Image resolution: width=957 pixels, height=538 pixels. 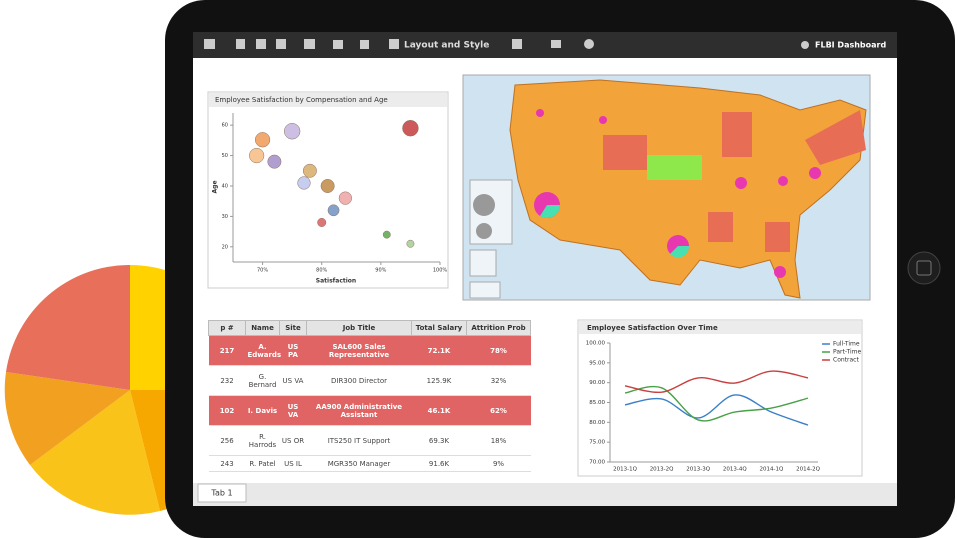 I want to click on table-cell: G. Bernard, so click(x=262, y=381).